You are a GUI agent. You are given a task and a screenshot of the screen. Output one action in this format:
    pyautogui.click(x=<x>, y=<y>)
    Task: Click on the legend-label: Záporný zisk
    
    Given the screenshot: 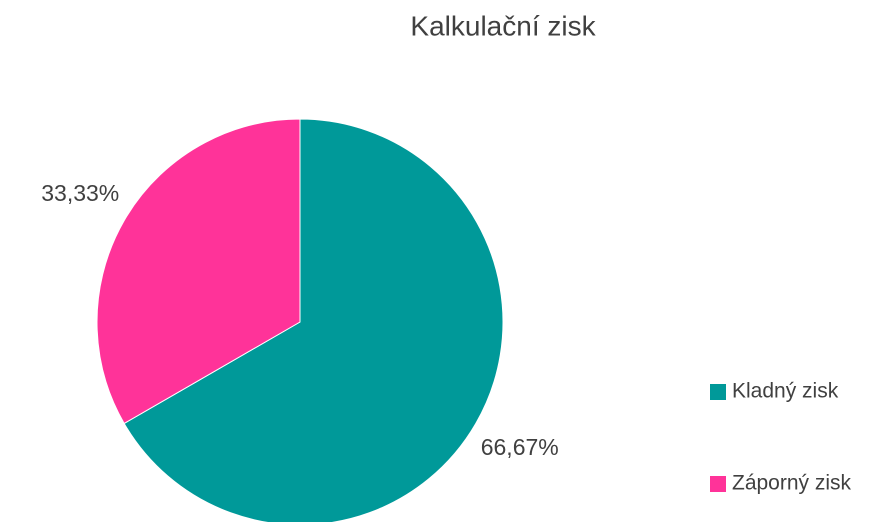 What is the action you would take?
    pyautogui.click(x=792, y=483)
    